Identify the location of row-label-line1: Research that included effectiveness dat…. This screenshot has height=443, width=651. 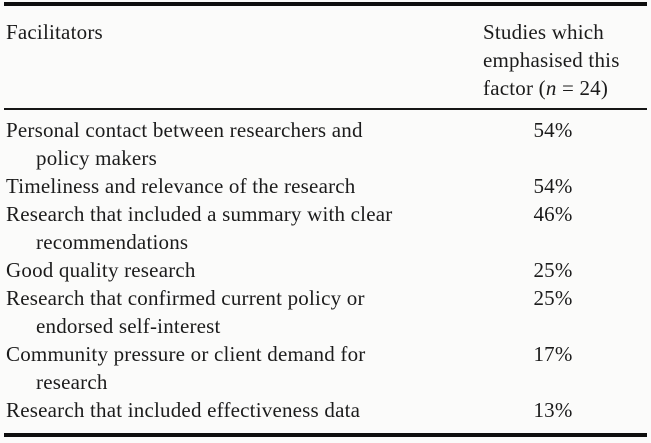
(183, 410).